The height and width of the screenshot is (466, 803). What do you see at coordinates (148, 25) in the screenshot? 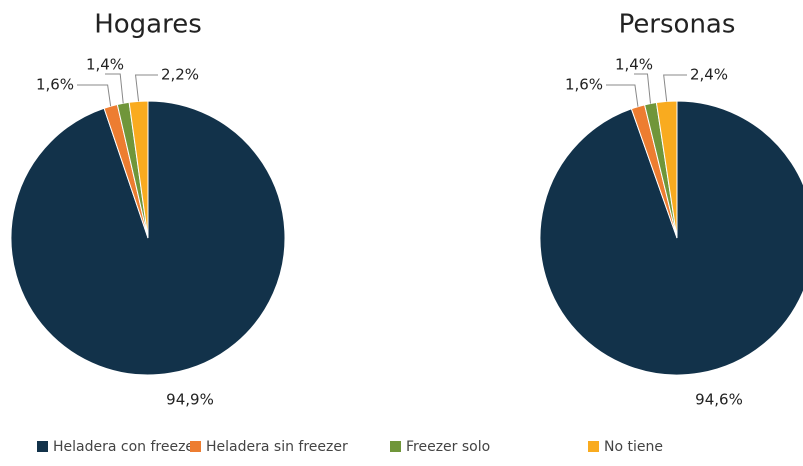
I see `chart-title: Hogares` at bounding box center [148, 25].